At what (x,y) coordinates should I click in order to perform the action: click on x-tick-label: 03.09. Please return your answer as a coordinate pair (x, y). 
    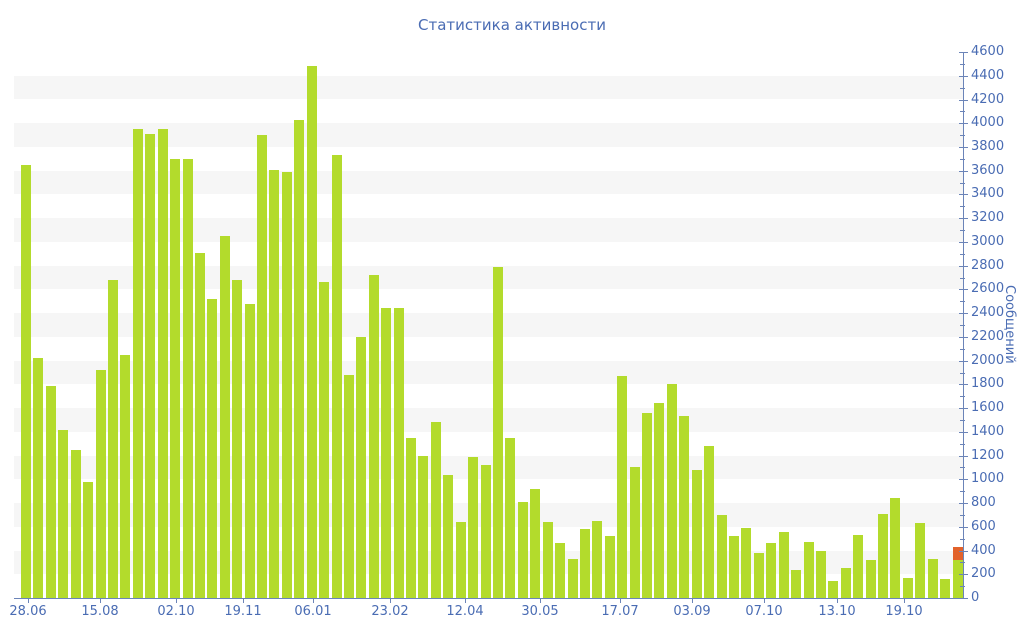
    Looking at the image, I should click on (692, 611).